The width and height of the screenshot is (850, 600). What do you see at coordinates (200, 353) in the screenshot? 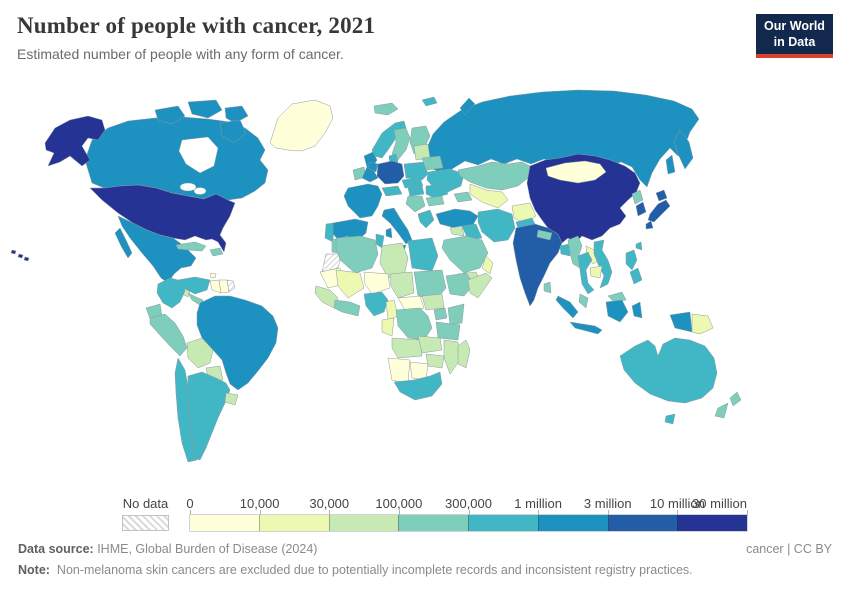
I see `country-bolivia` at bounding box center [200, 353].